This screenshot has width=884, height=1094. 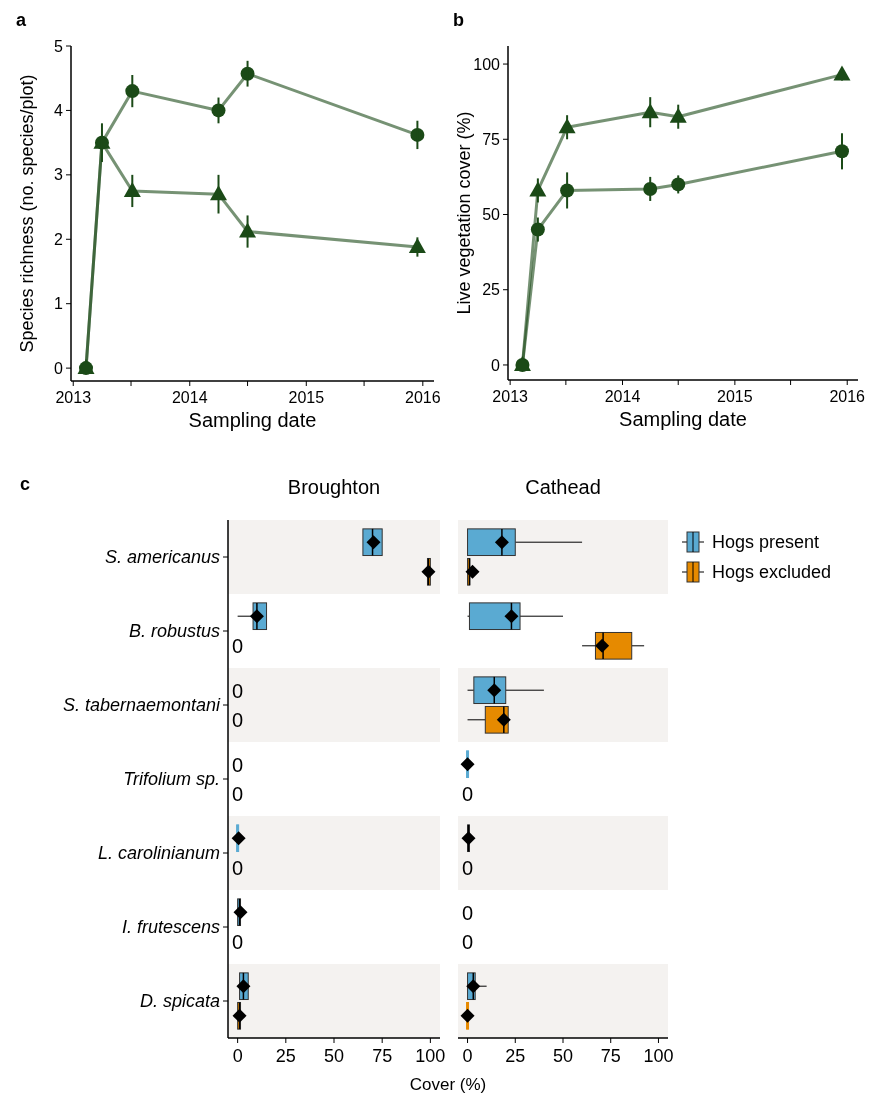 What do you see at coordinates (179, 1001) in the screenshot?
I see `y-tick-label: D. spicata` at bounding box center [179, 1001].